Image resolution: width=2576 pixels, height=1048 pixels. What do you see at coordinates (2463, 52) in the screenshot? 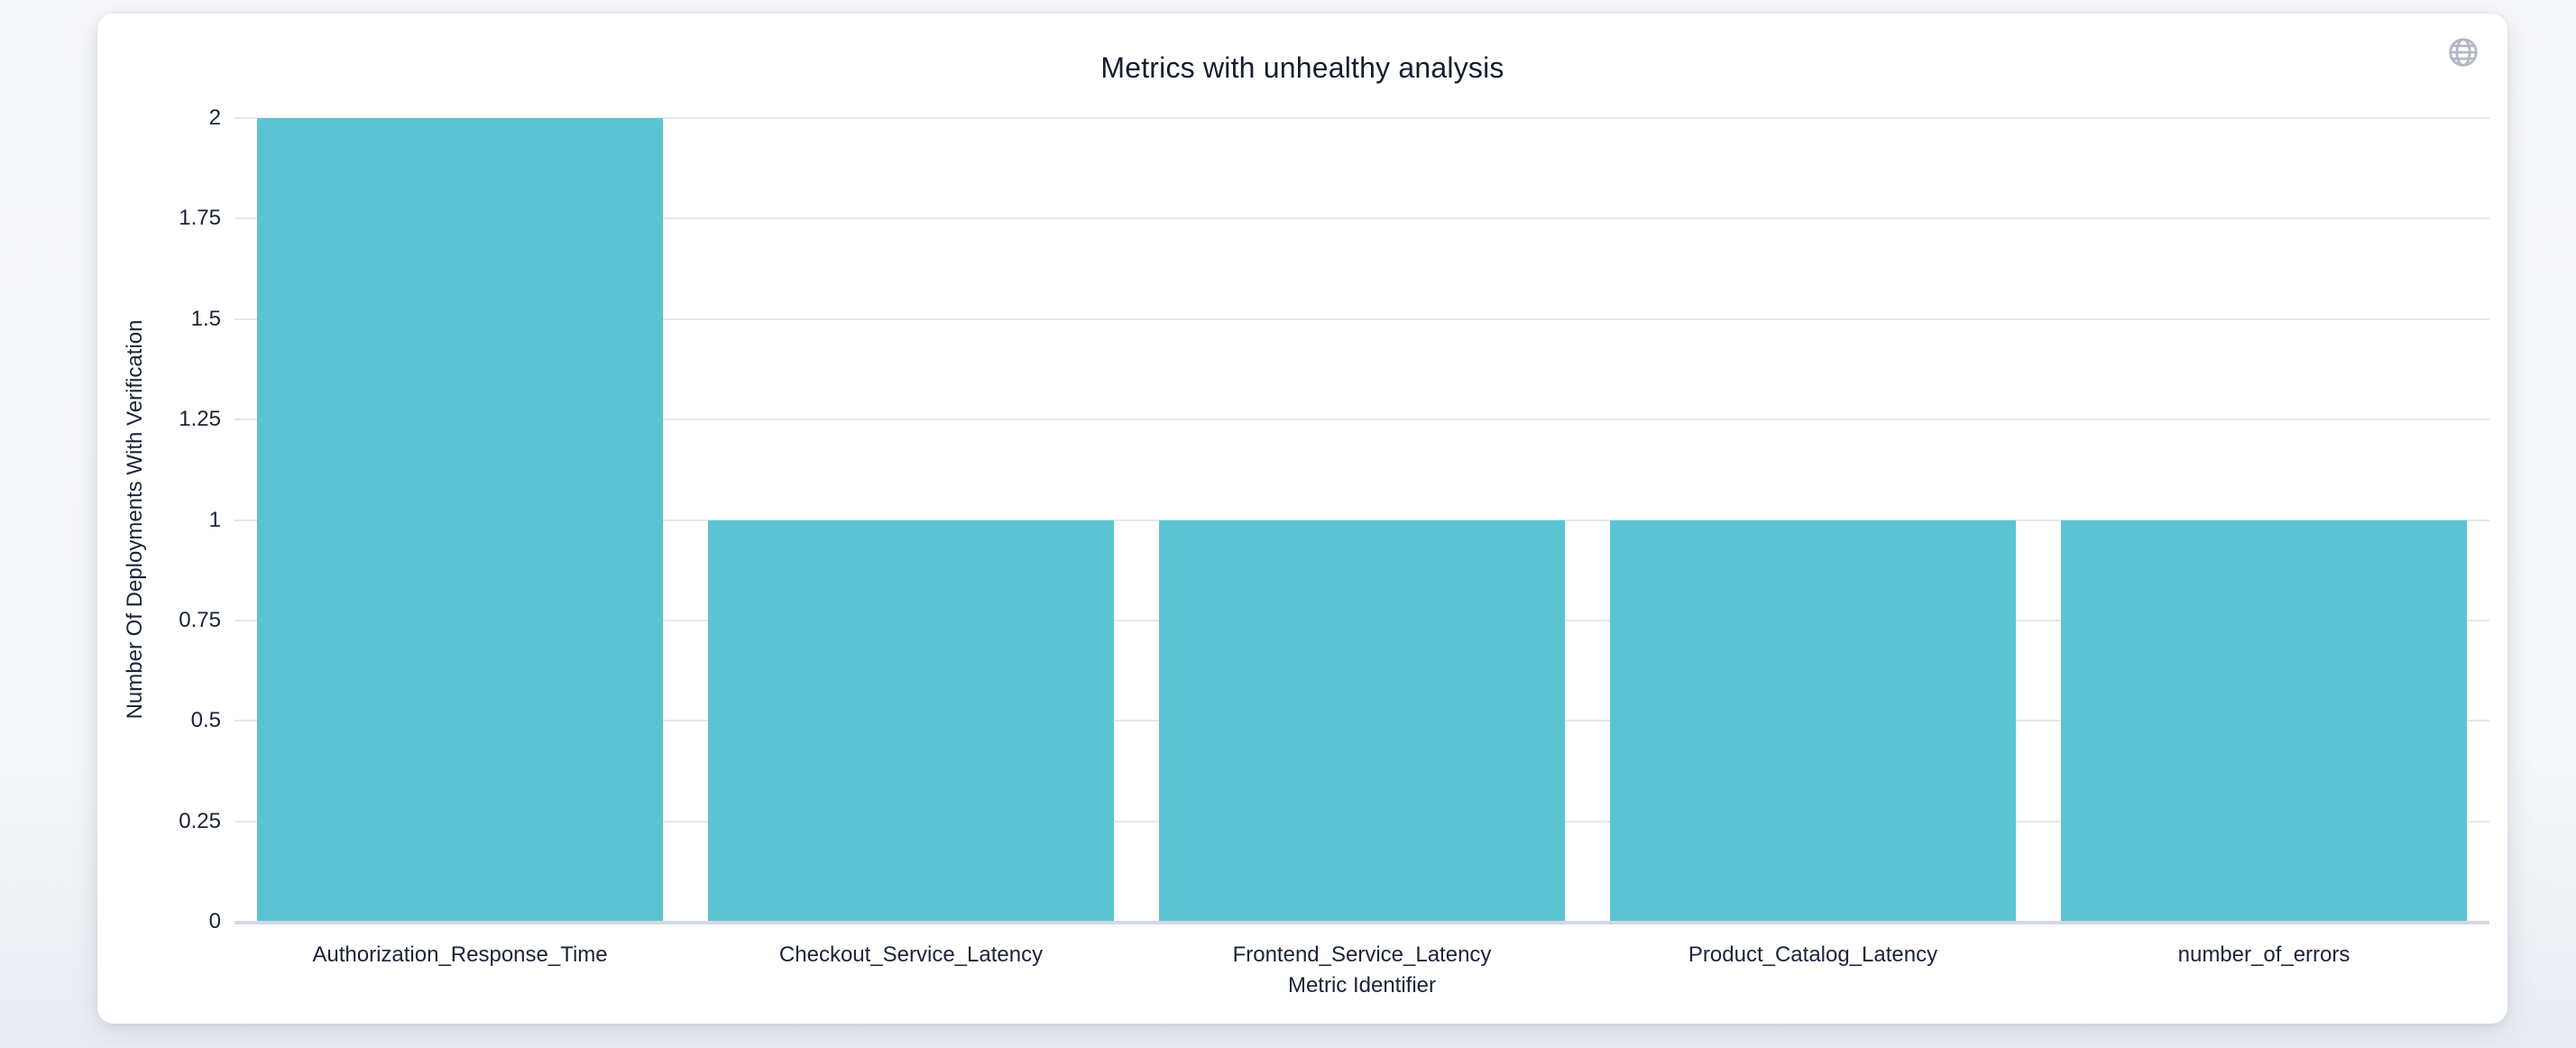
I see `globe-icon` at bounding box center [2463, 52].